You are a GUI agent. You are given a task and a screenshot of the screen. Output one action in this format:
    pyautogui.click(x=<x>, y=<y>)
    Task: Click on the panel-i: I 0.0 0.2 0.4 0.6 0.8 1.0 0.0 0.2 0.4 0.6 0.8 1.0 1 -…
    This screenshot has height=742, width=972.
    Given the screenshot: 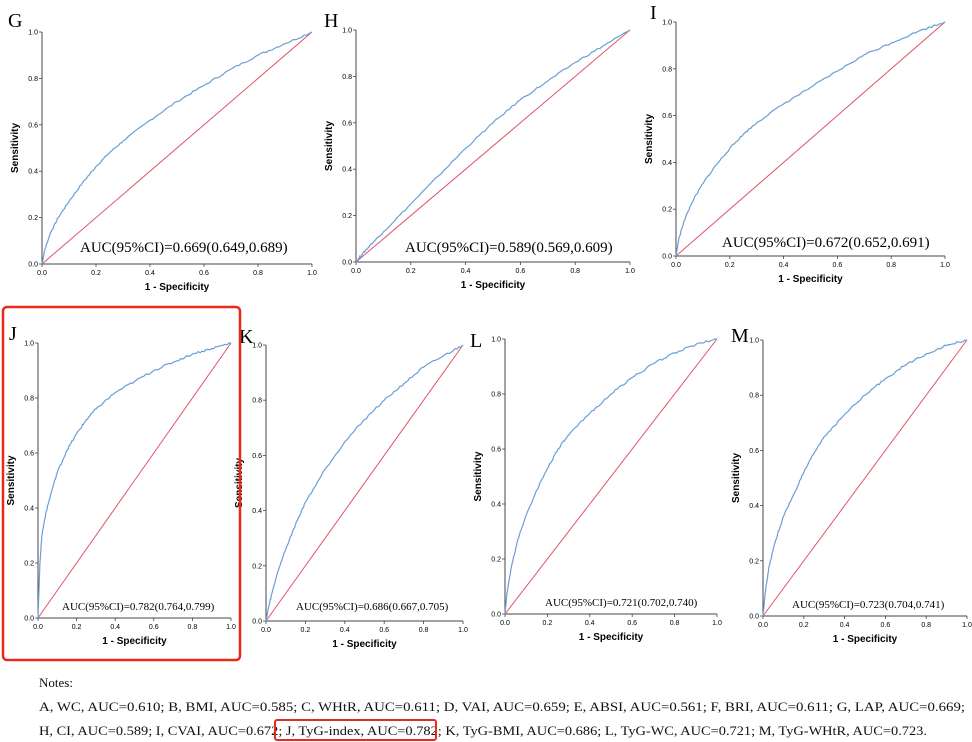 What is the action you would take?
    pyautogui.click(x=797, y=143)
    